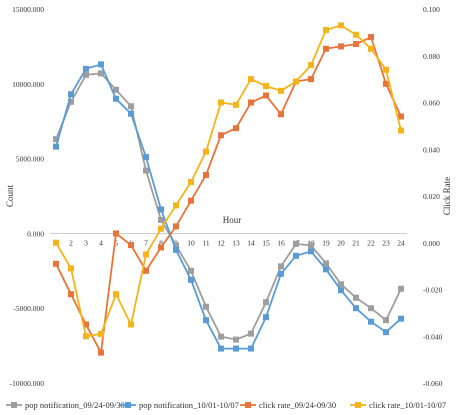 The height and width of the screenshot is (415, 457). Describe the element at coordinates (251, 242) in the screenshot. I see `x-tick-label: 14` at that location.